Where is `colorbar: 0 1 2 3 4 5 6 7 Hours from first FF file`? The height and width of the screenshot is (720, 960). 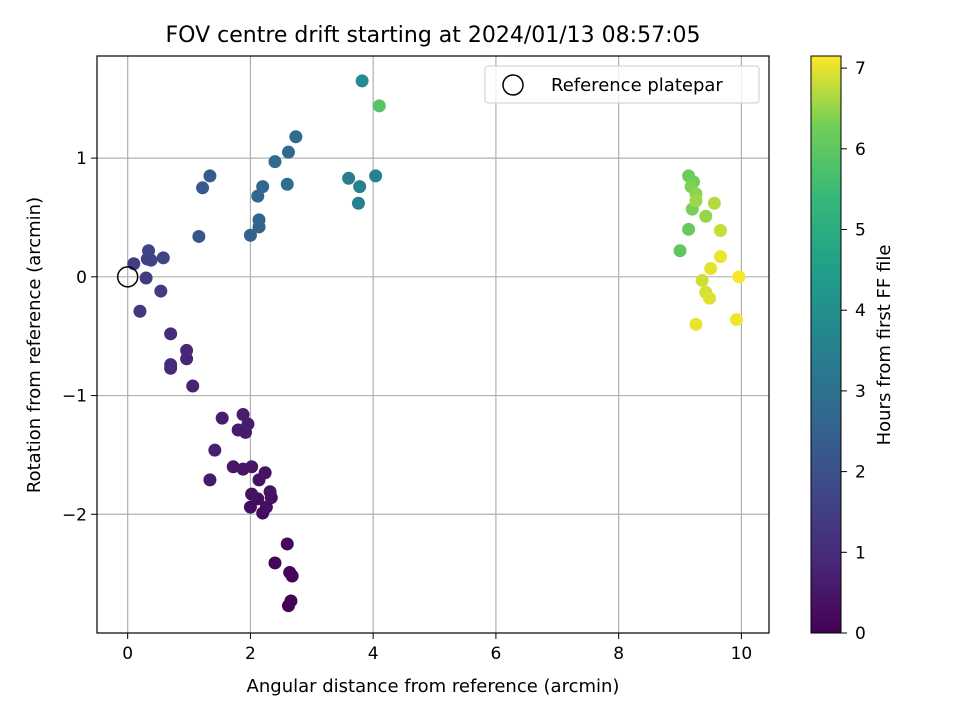
colorbar: 0 1 2 3 4 5 6 7 Hours from first FF file is located at coordinates (852, 349).